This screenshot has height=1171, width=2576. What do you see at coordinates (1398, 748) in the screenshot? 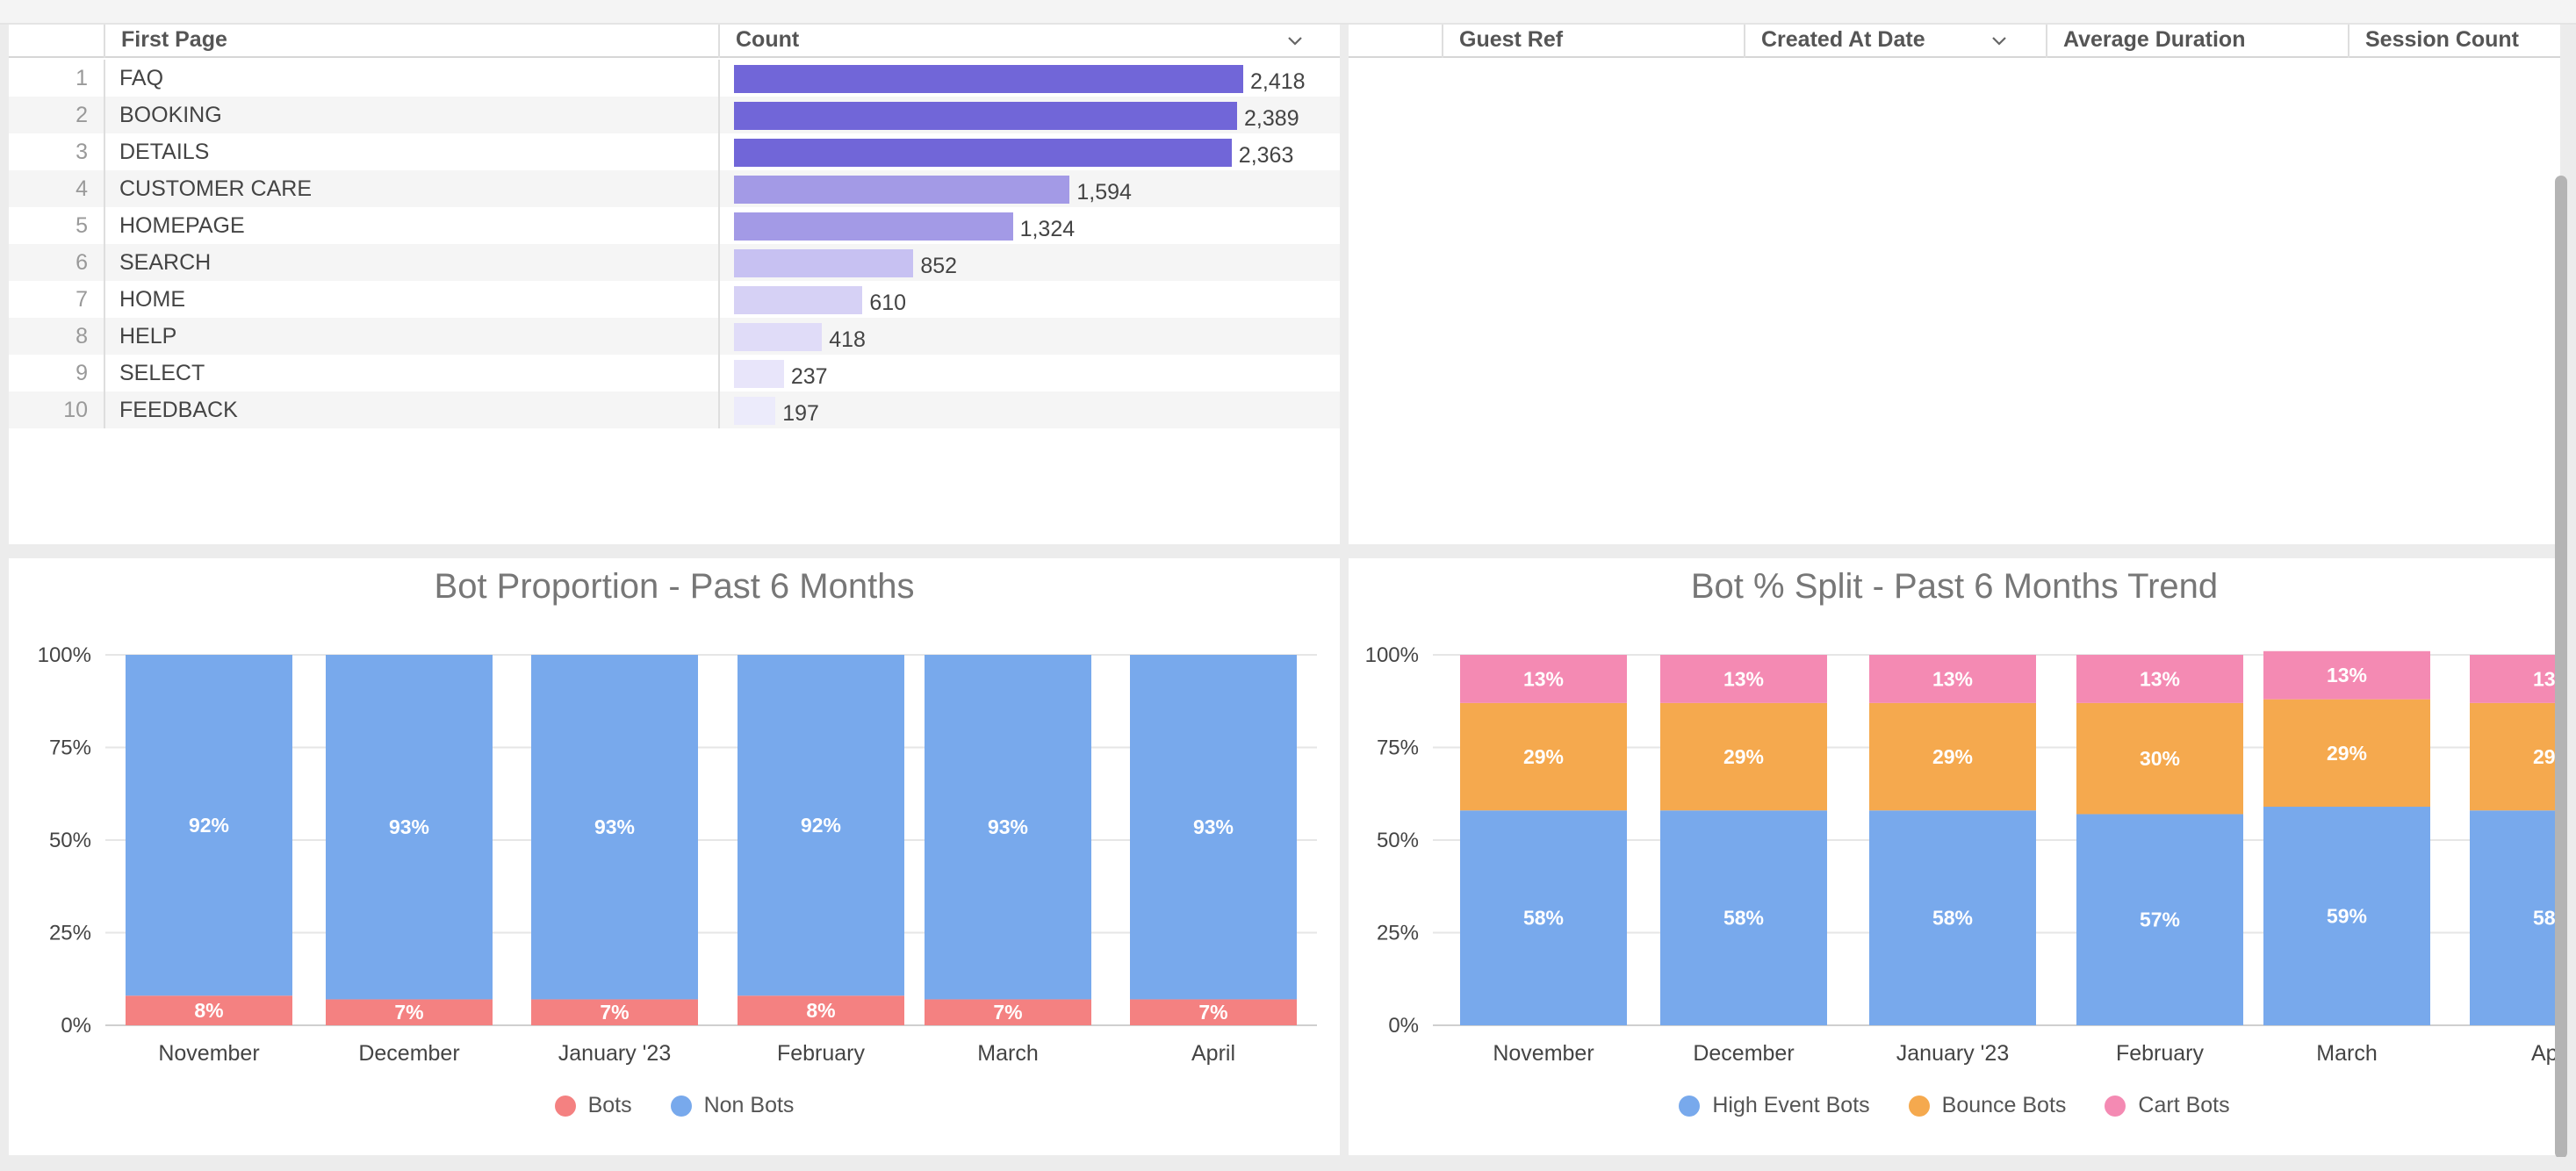
I see `y-tick-label: 75%` at bounding box center [1398, 748].